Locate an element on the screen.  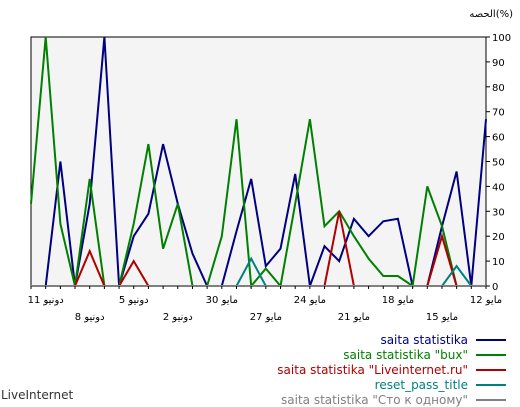
y-tick-label: 70 is located at coordinates (498, 113).